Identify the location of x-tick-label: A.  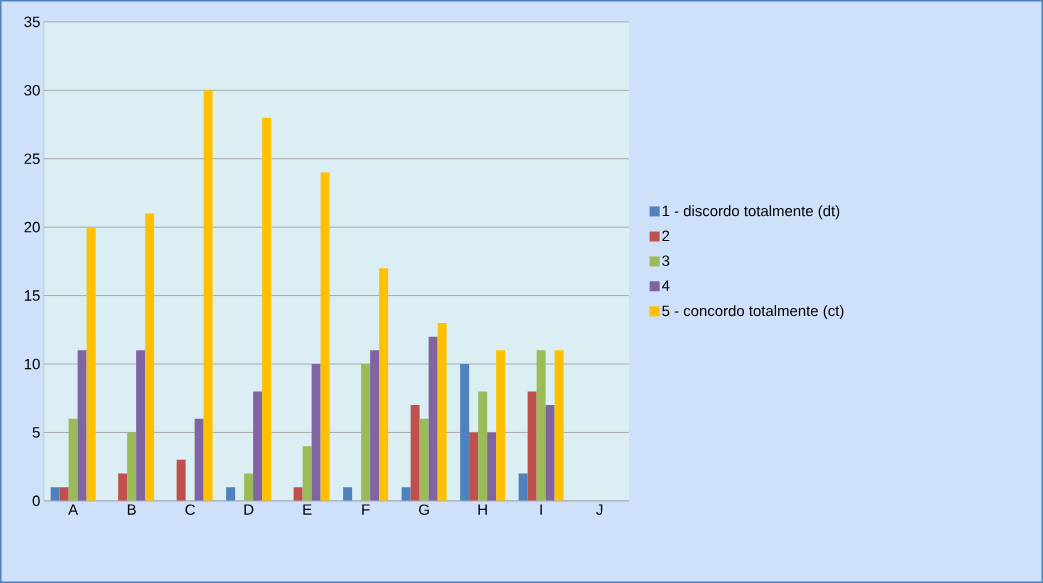
(73, 509).